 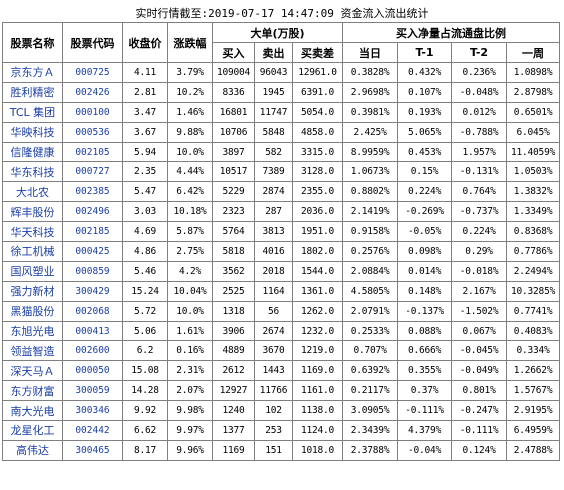 I want to click on change-pct: 9.88%, so click(x=190, y=132).